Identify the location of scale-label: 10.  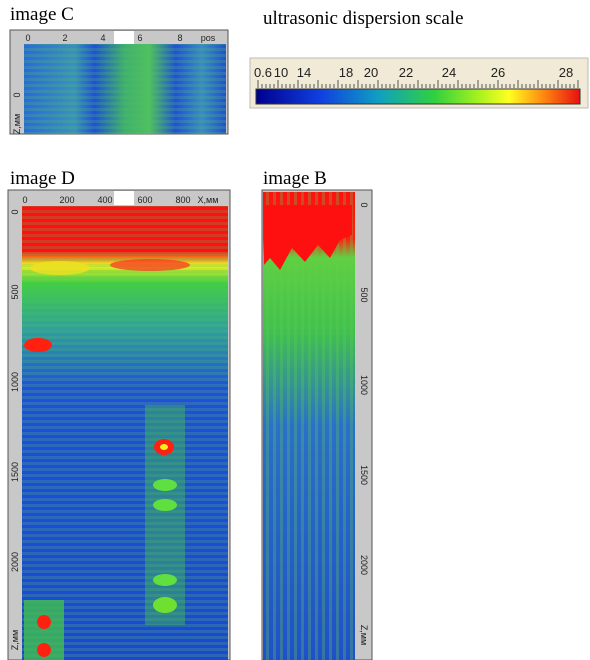
(281, 72).